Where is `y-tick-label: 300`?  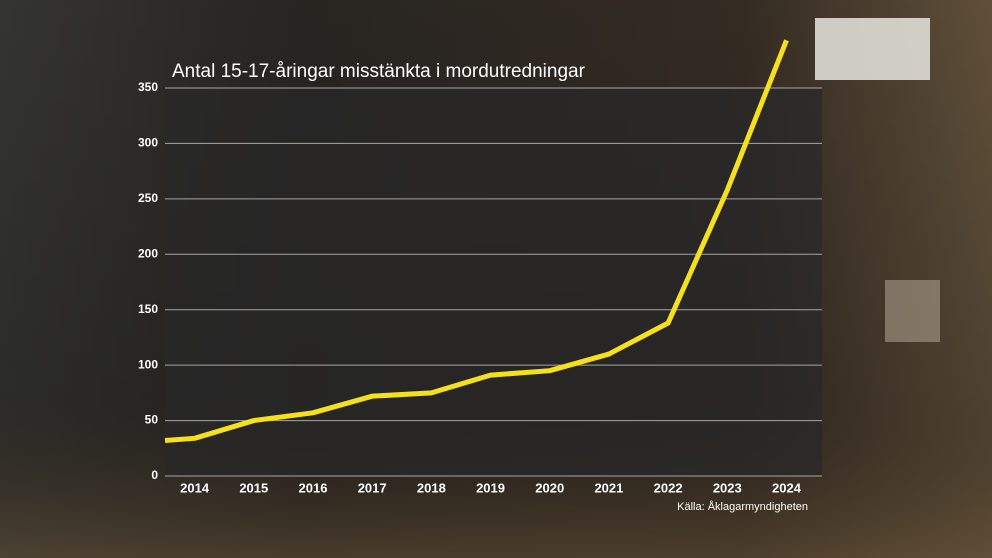
y-tick-label: 300 is located at coordinates (148, 143).